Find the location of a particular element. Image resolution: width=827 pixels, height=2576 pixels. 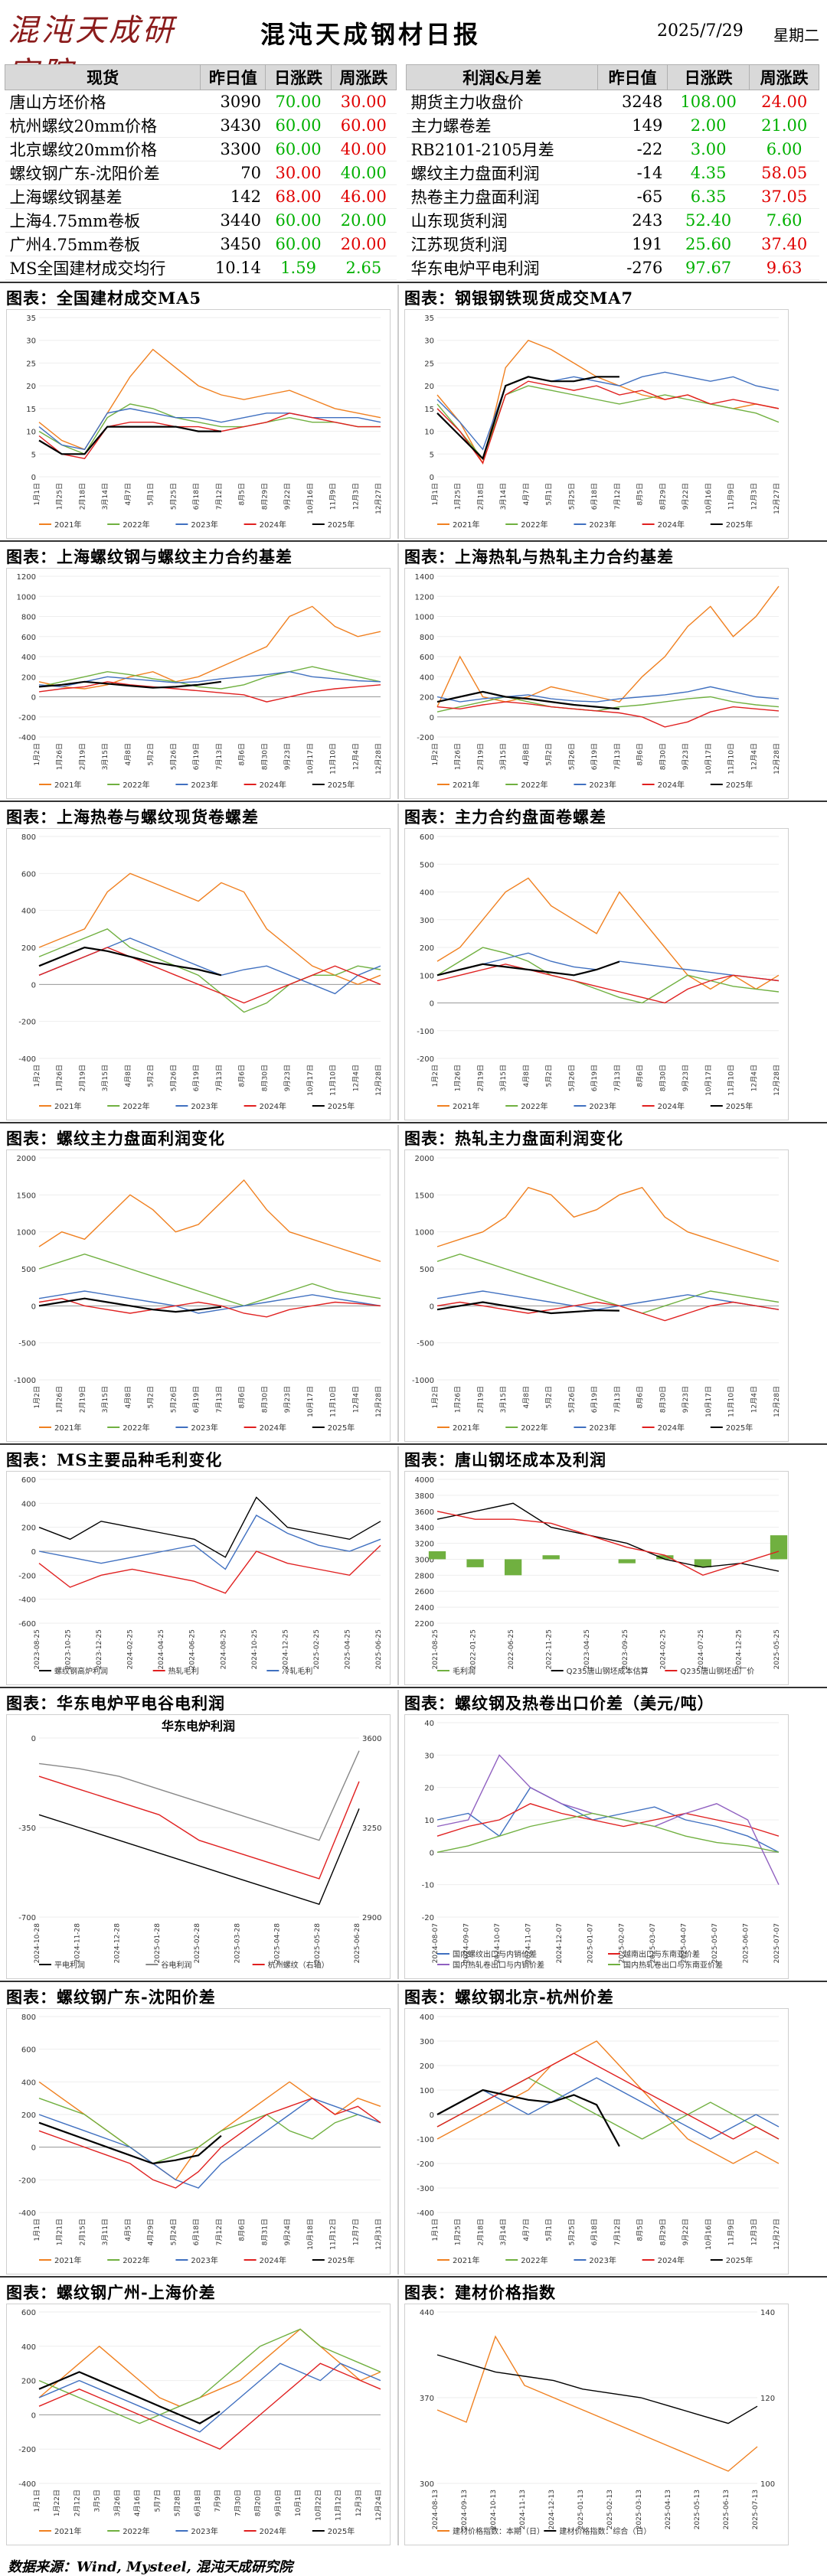

left-header-0: 现货 is located at coordinates (102, 77).